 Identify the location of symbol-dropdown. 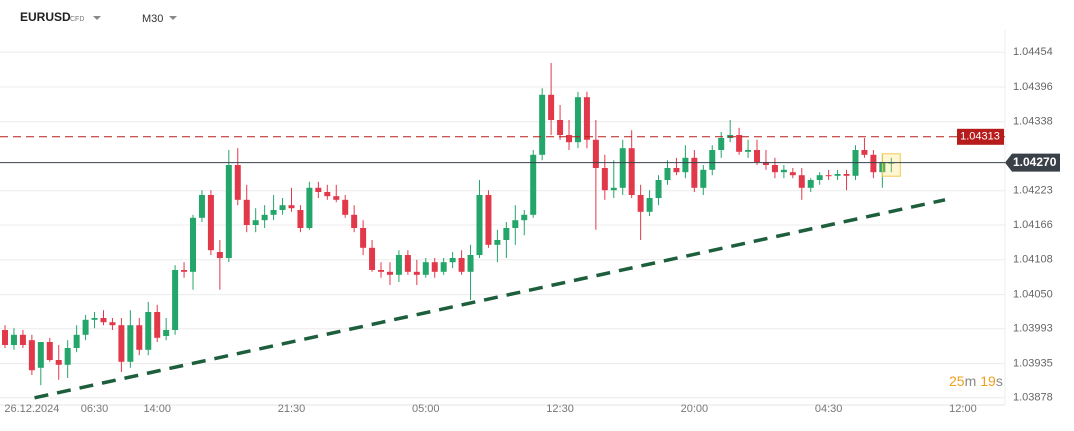
(97, 18).